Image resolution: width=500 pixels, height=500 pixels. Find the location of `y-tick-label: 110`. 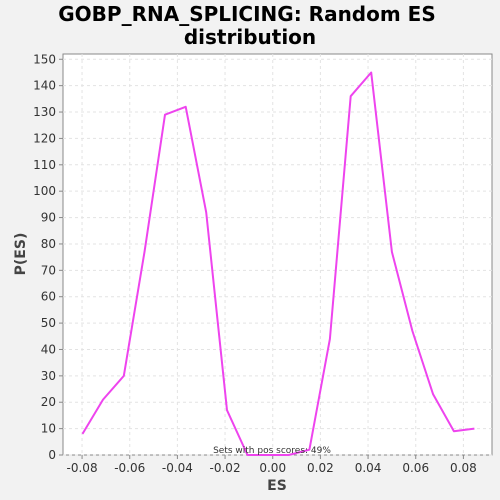

y-tick-label: 110 is located at coordinates (44, 165).